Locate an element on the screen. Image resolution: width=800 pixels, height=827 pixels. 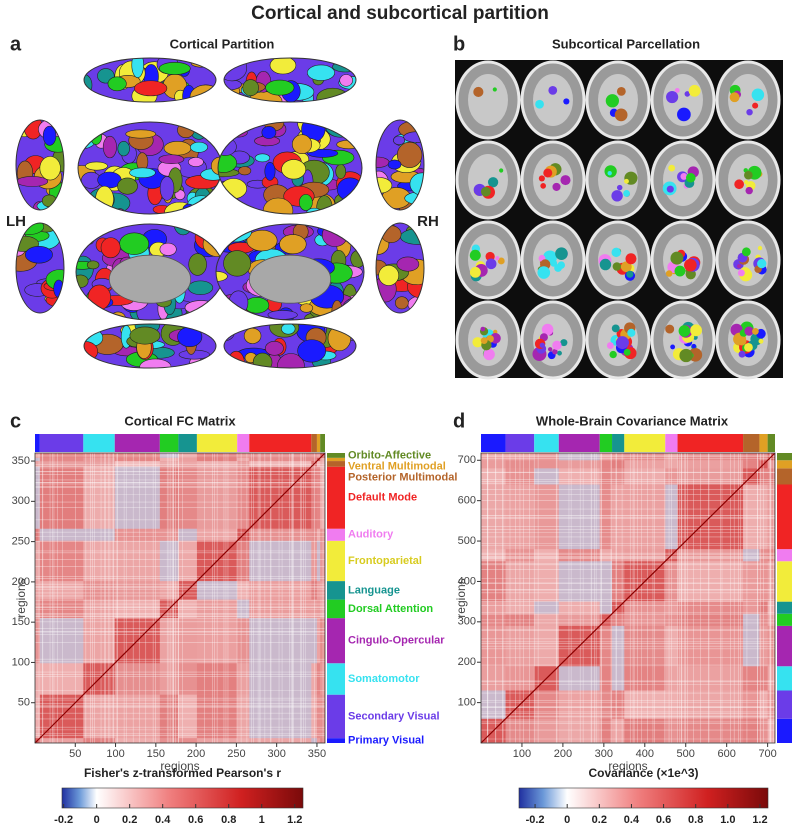
colorbar-tick-label: -0.2 is located at coordinates (535, 820).